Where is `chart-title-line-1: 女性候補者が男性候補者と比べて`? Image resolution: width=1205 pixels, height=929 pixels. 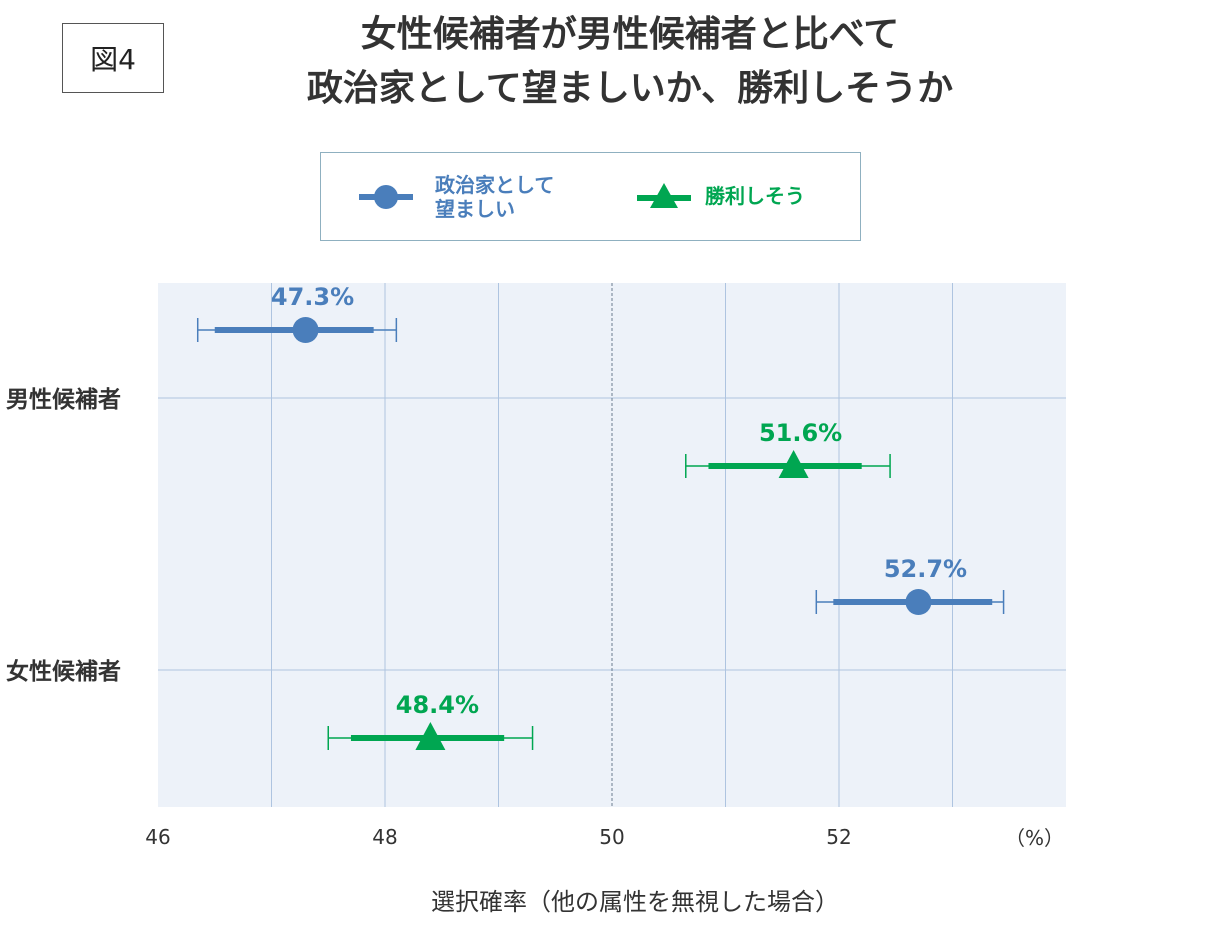
chart-title-line-1: 女性候補者が男性候補者と比べて is located at coordinates (630, 34).